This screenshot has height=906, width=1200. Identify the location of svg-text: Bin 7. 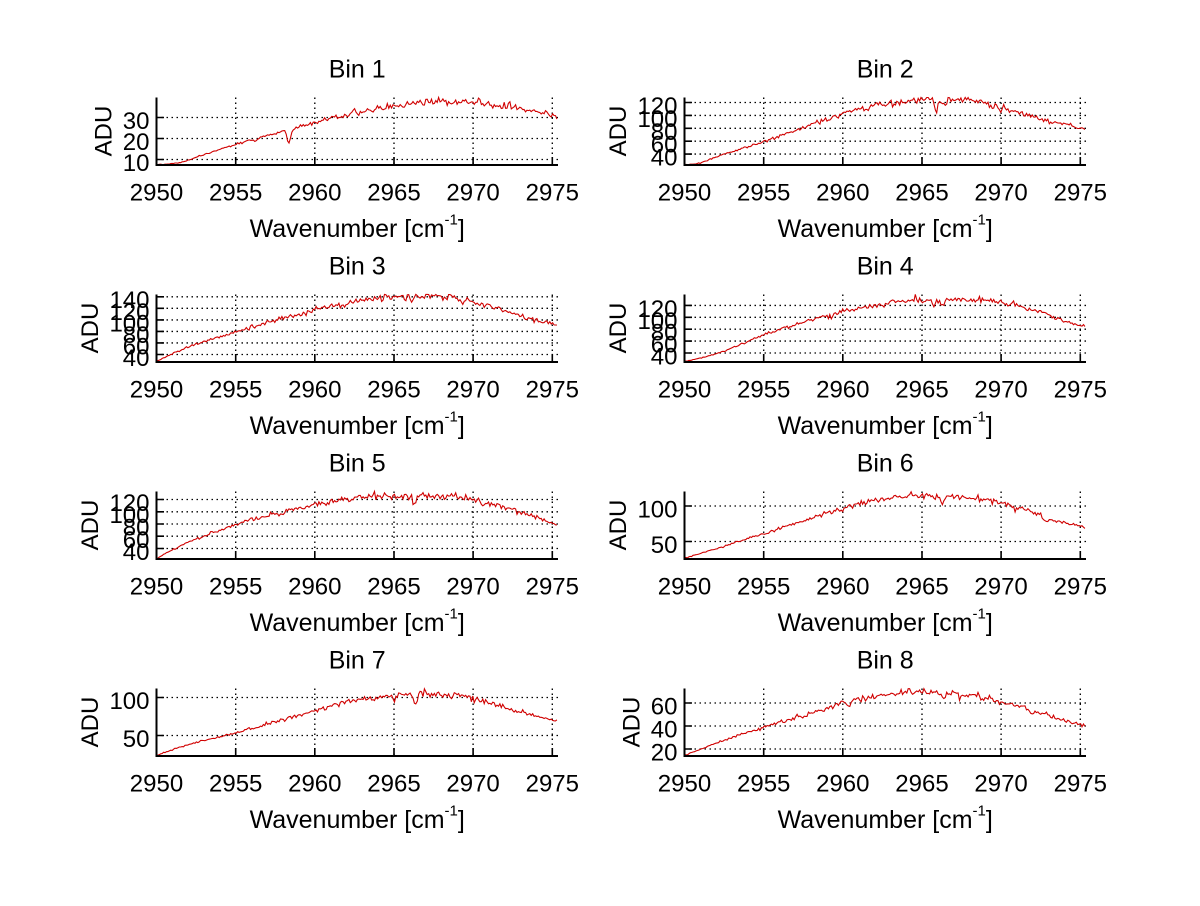
(357, 661).